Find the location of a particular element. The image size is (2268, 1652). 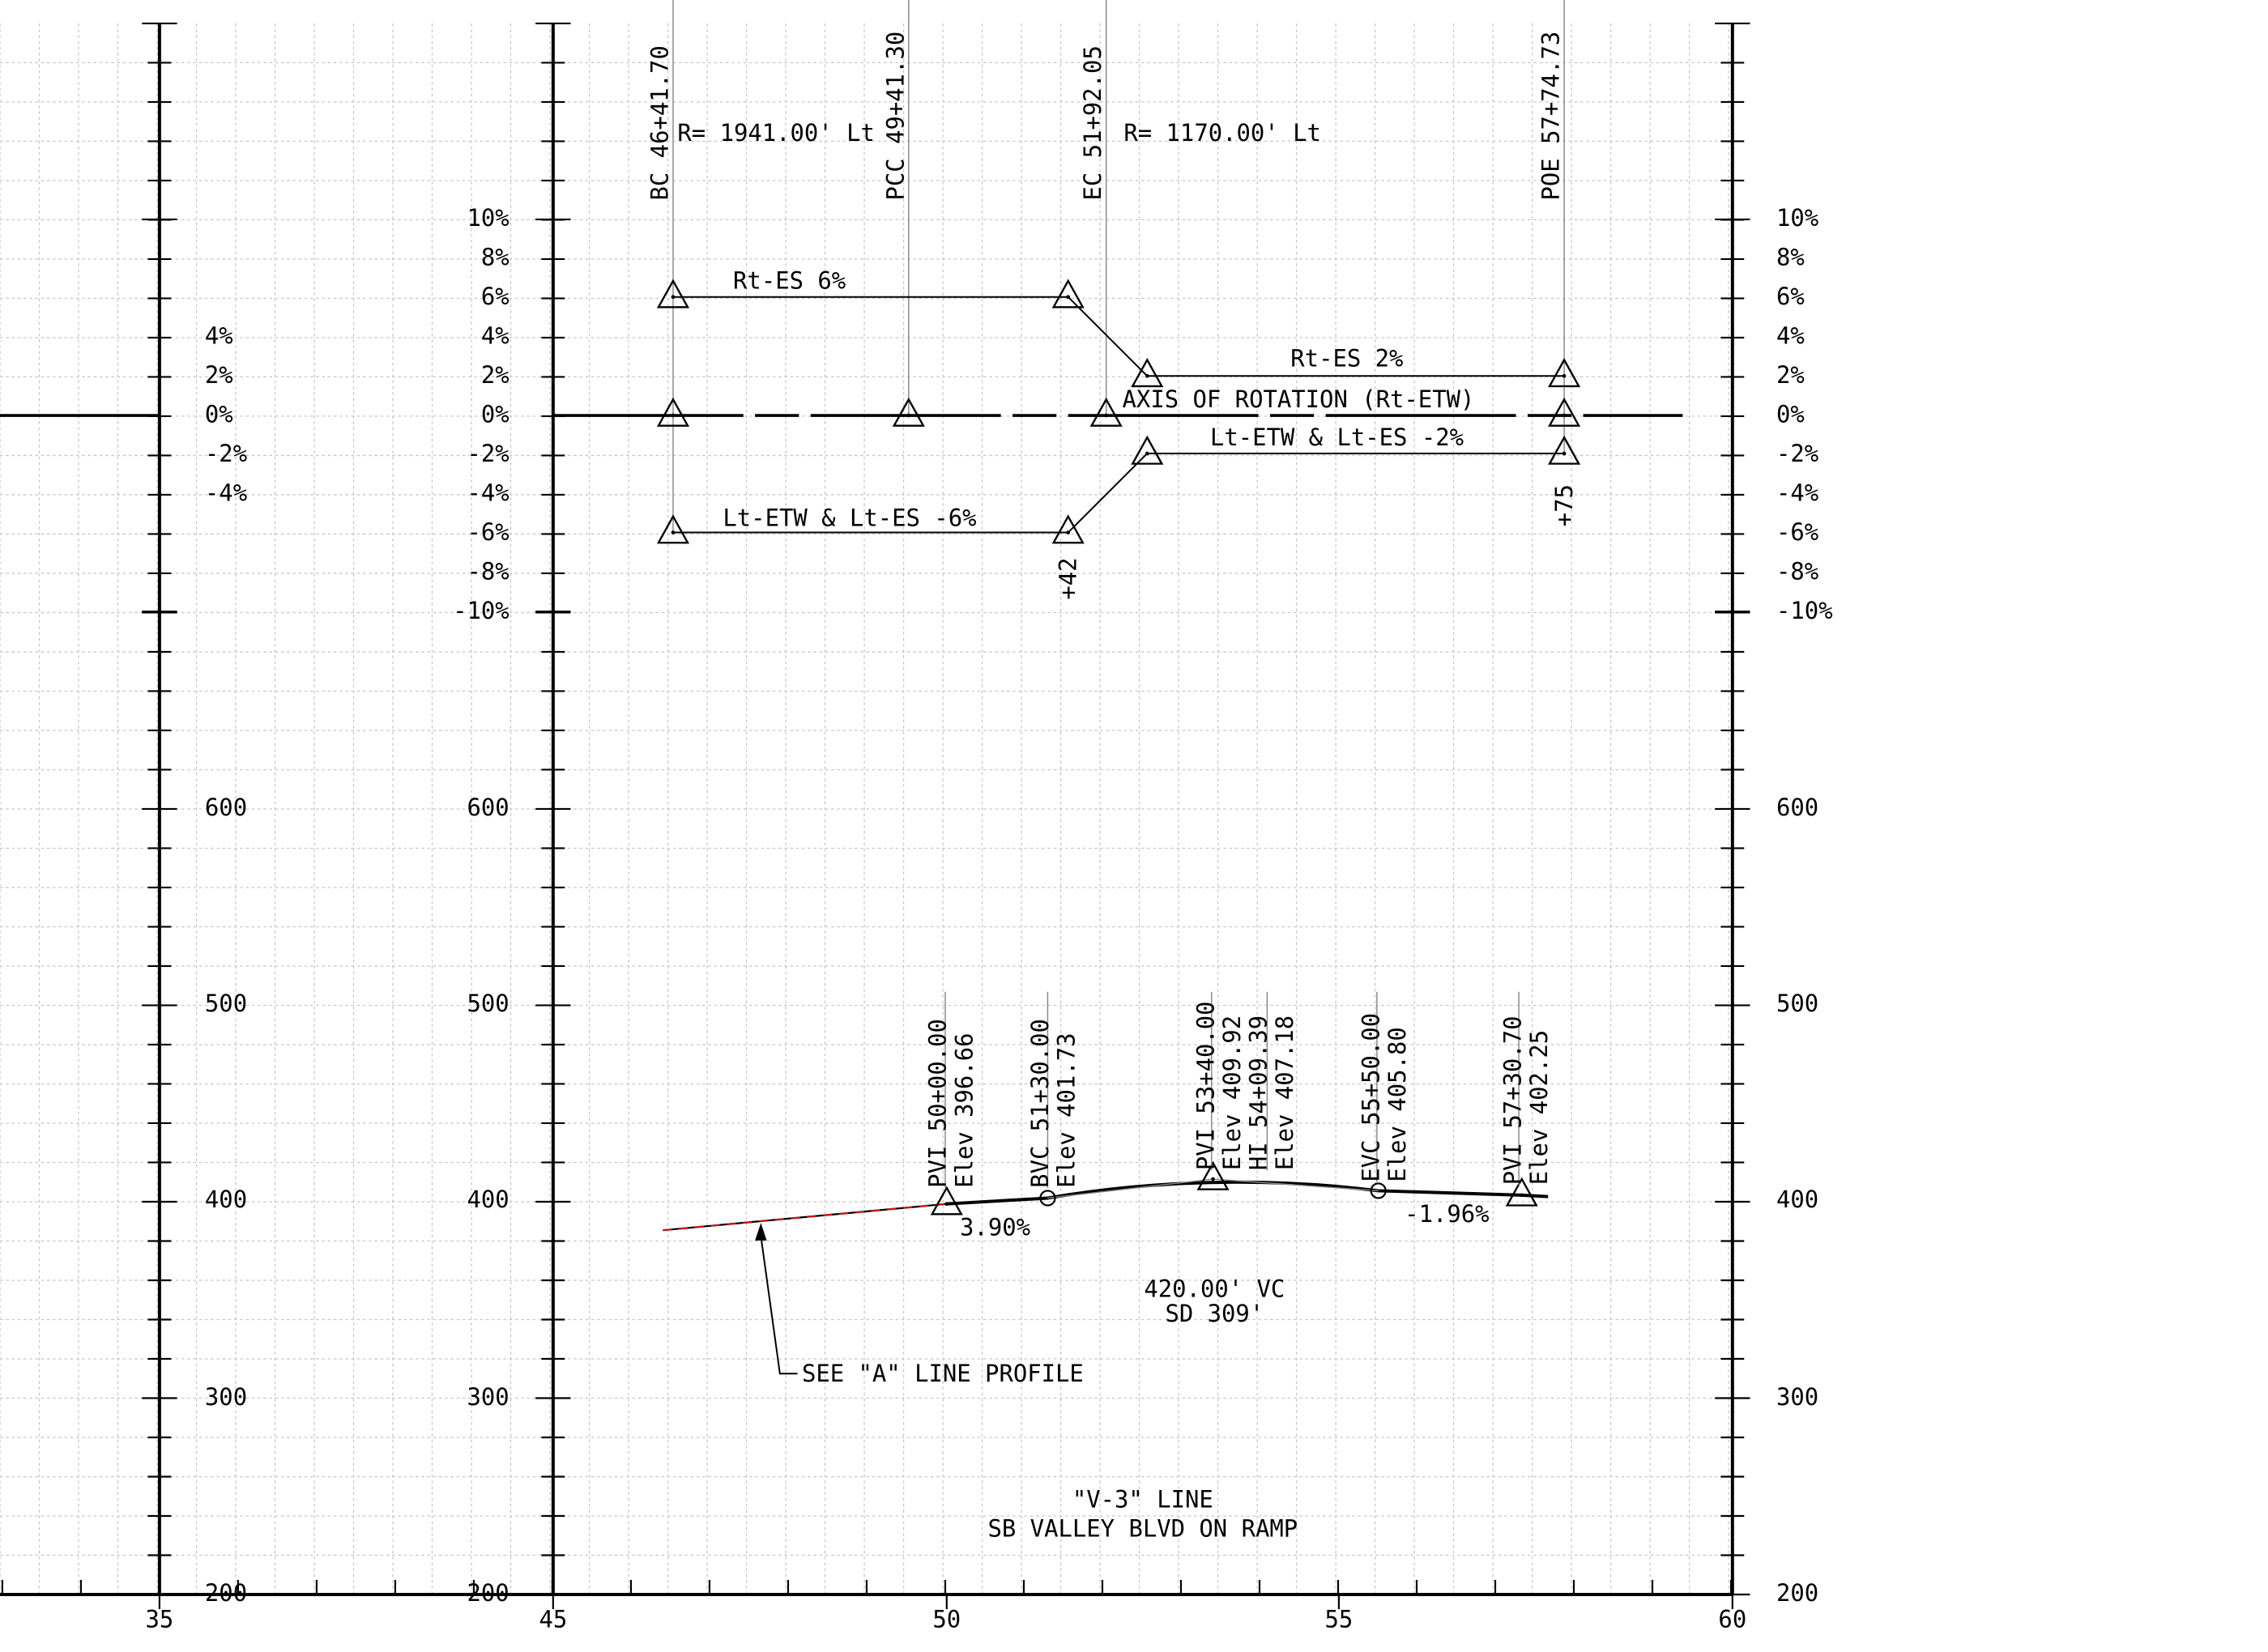

point-label: Elev 409.92 is located at coordinates (1232, 1092).